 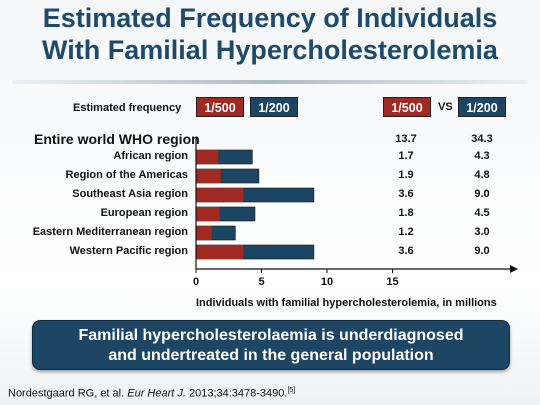 What do you see at coordinates (150, 156) in the screenshot?
I see `category-label: African region` at bounding box center [150, 156].